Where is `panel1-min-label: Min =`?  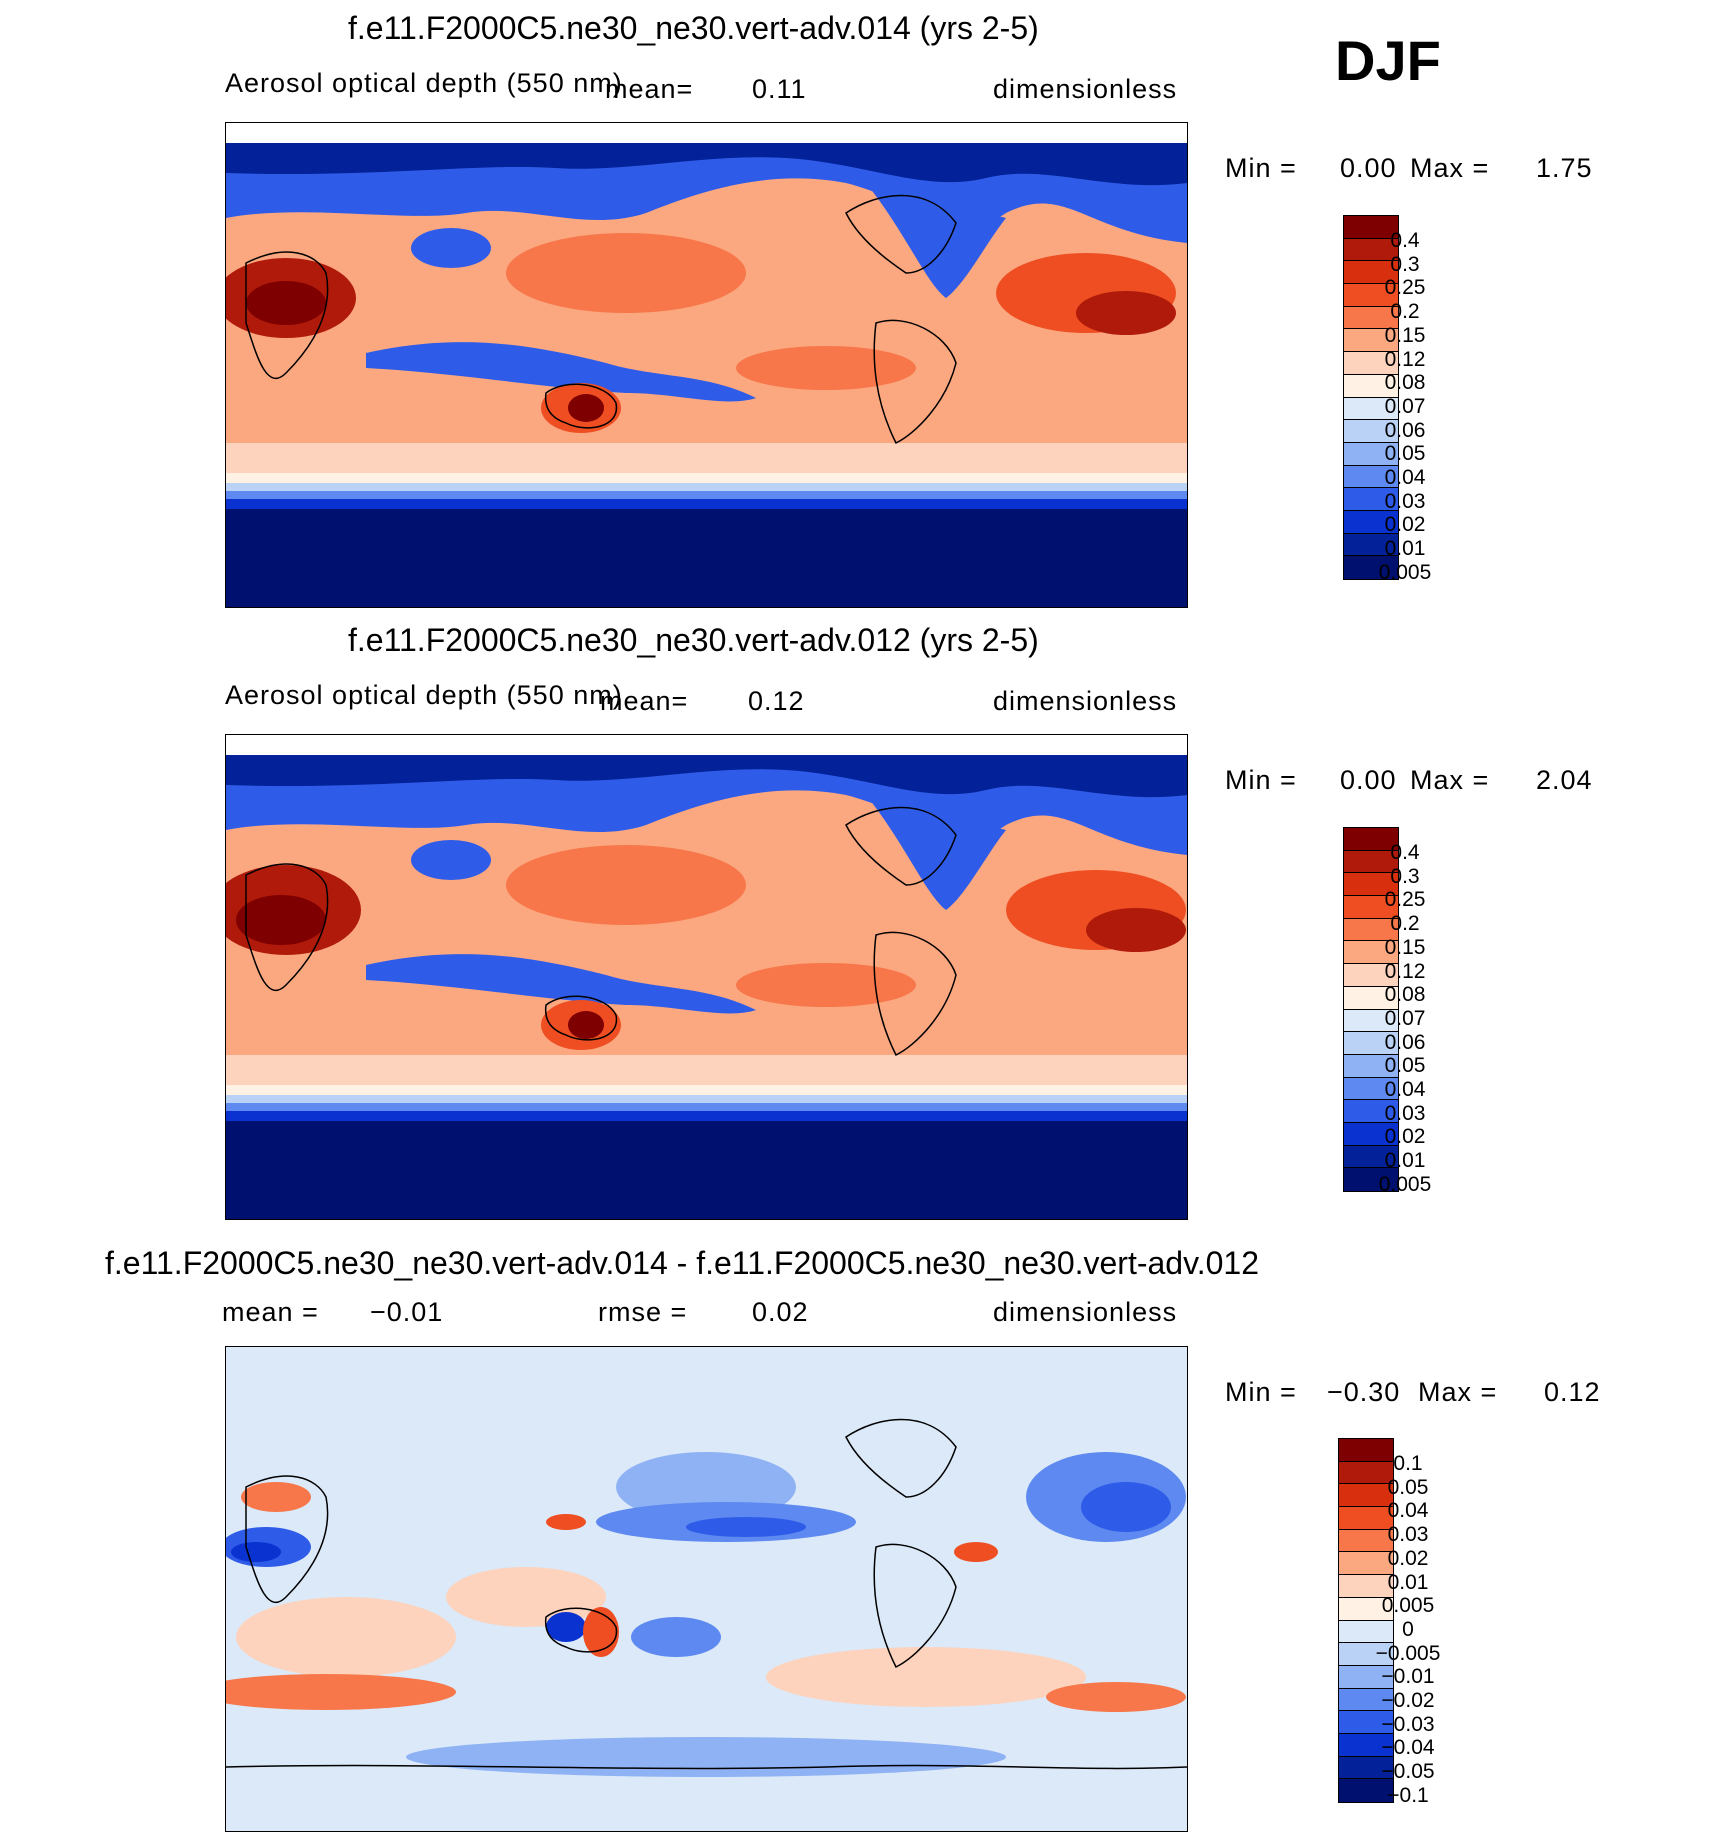
panel1-min-label: Min = is located at coordinates (1261, 168).